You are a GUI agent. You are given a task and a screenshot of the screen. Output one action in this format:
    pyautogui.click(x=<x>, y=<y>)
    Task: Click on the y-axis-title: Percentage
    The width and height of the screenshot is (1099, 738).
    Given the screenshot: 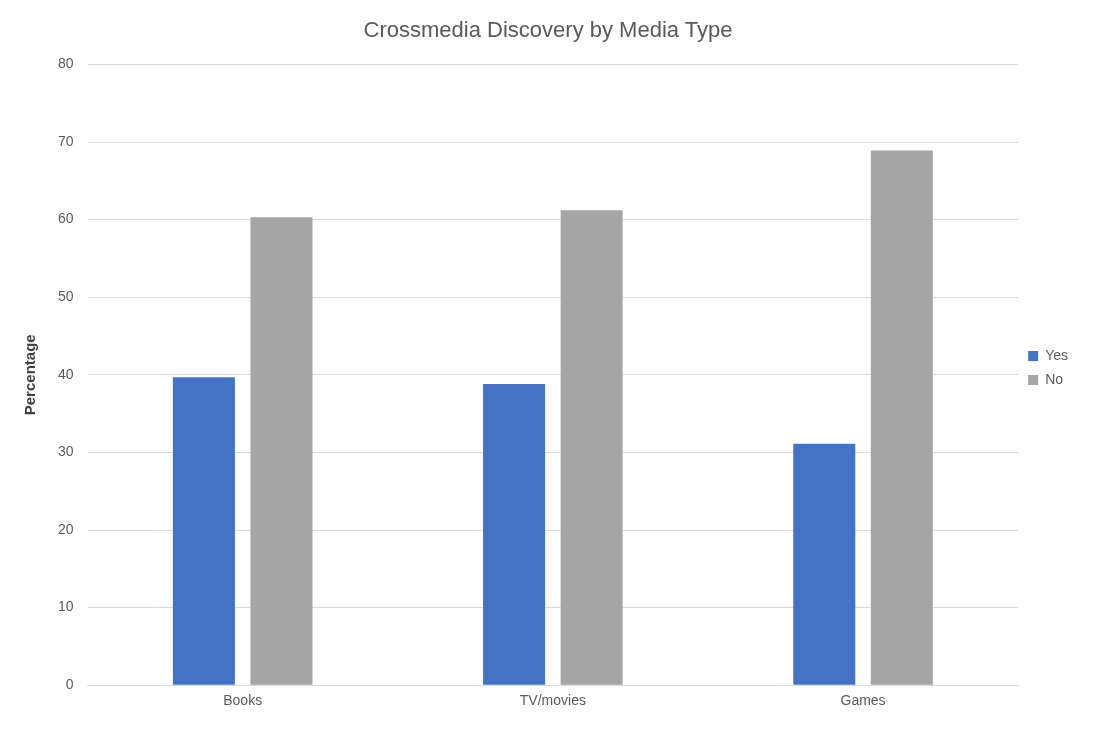 What is the action you would take?
    pyautogui.click(x=30, y=375)
    